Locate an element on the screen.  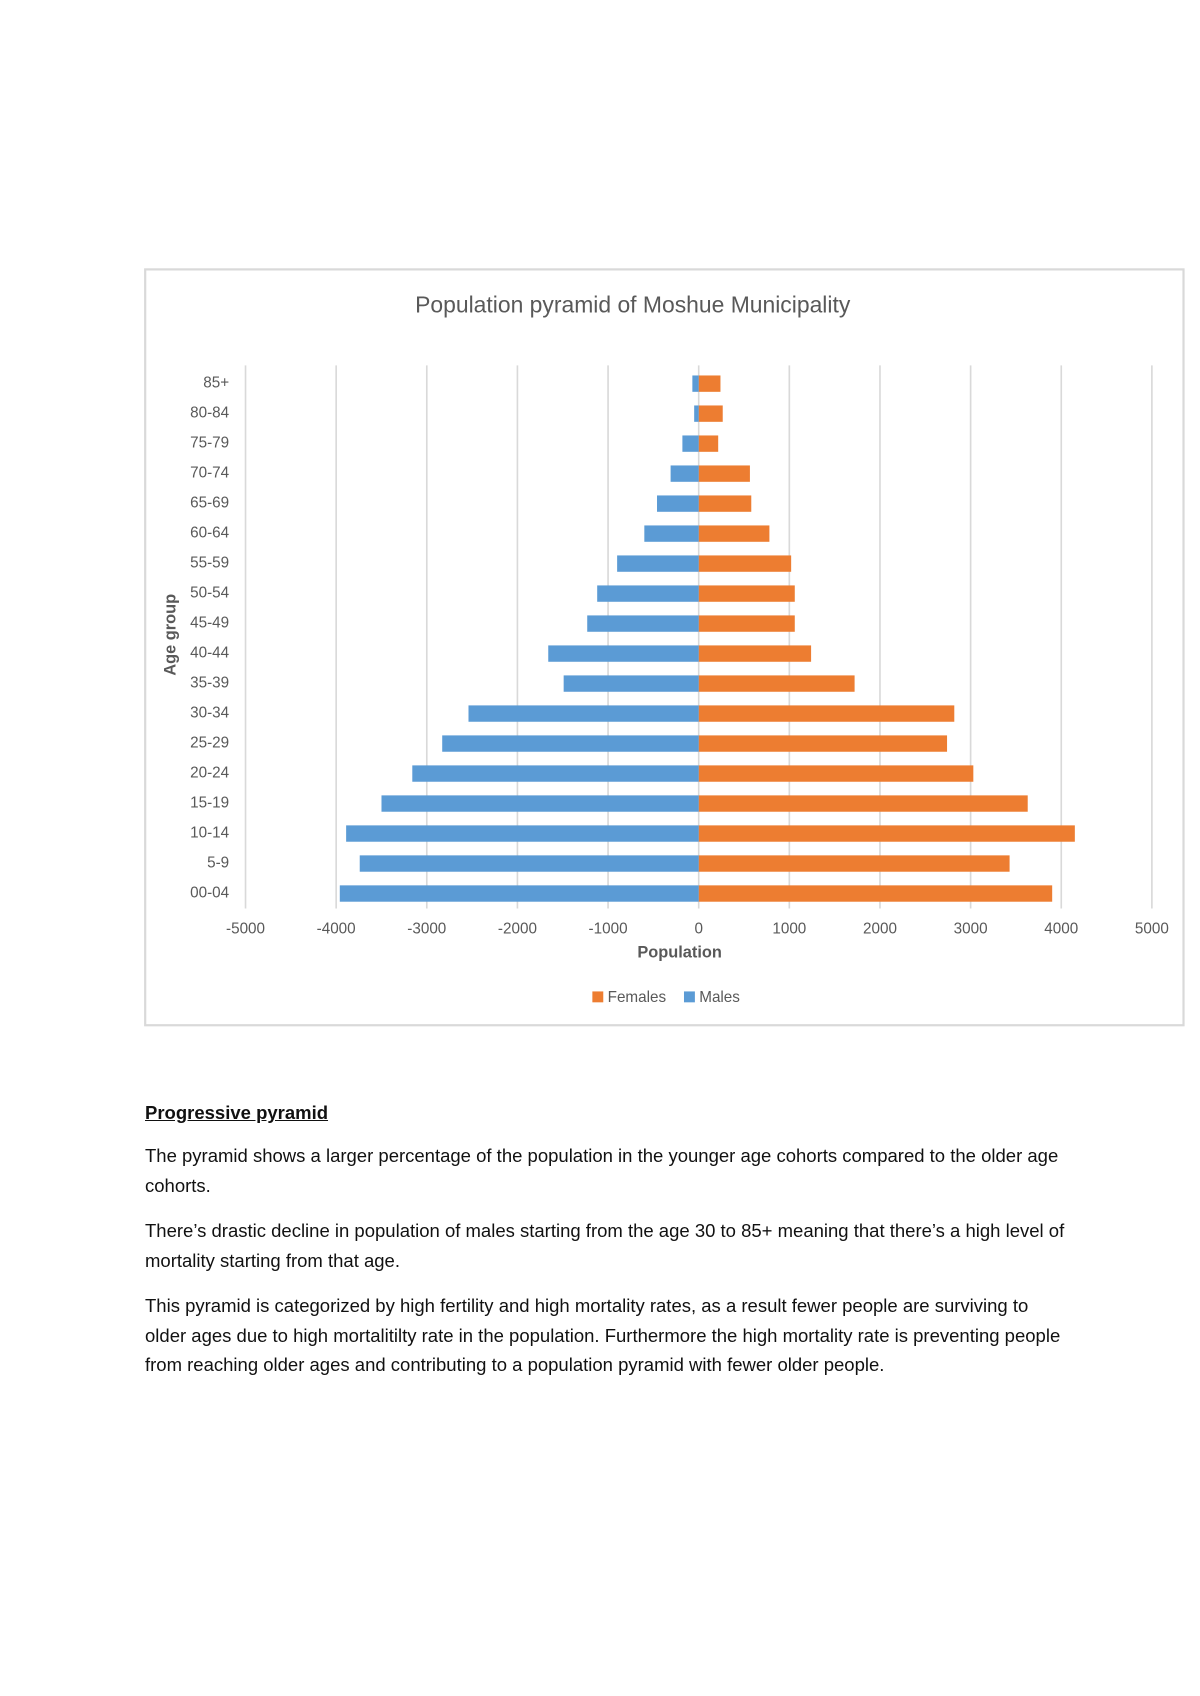
x-tick-label: -5000 is located at coordinates (245, 928).